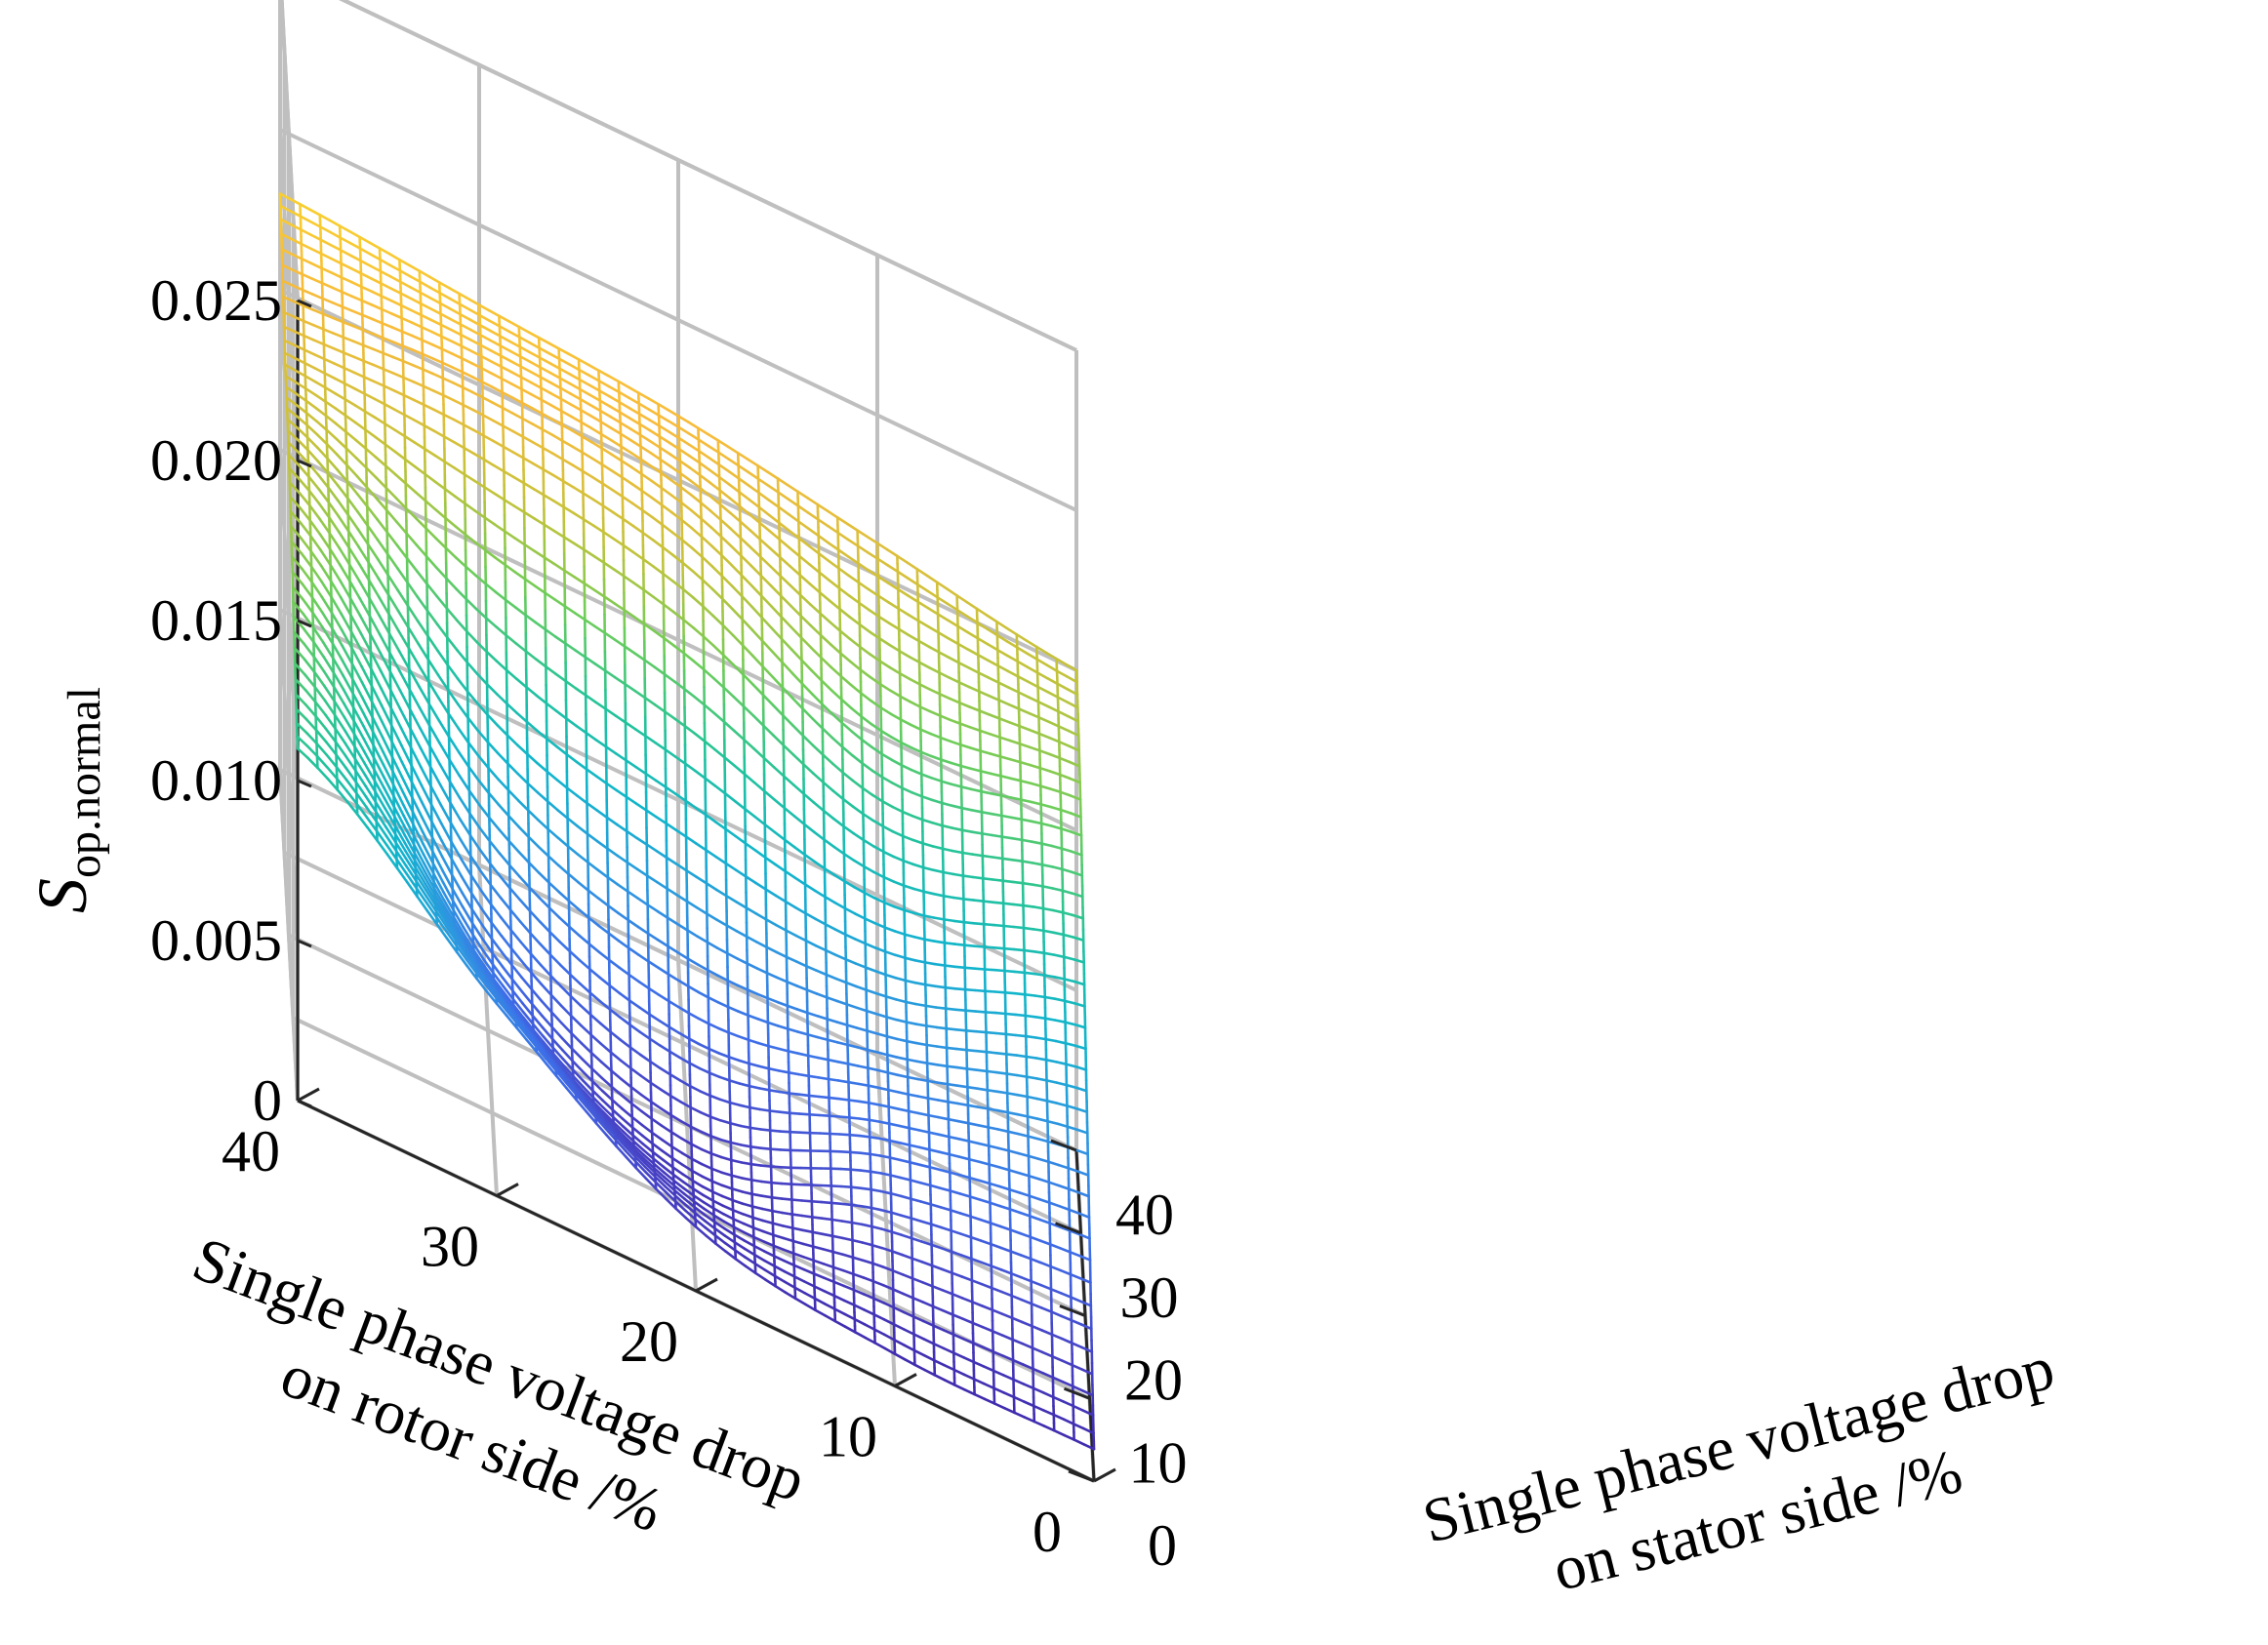  What do you see at coordinates (488, 1030) in the screenshot?
I see `grid-line-y-floor` at bounding box center [488, 1030].